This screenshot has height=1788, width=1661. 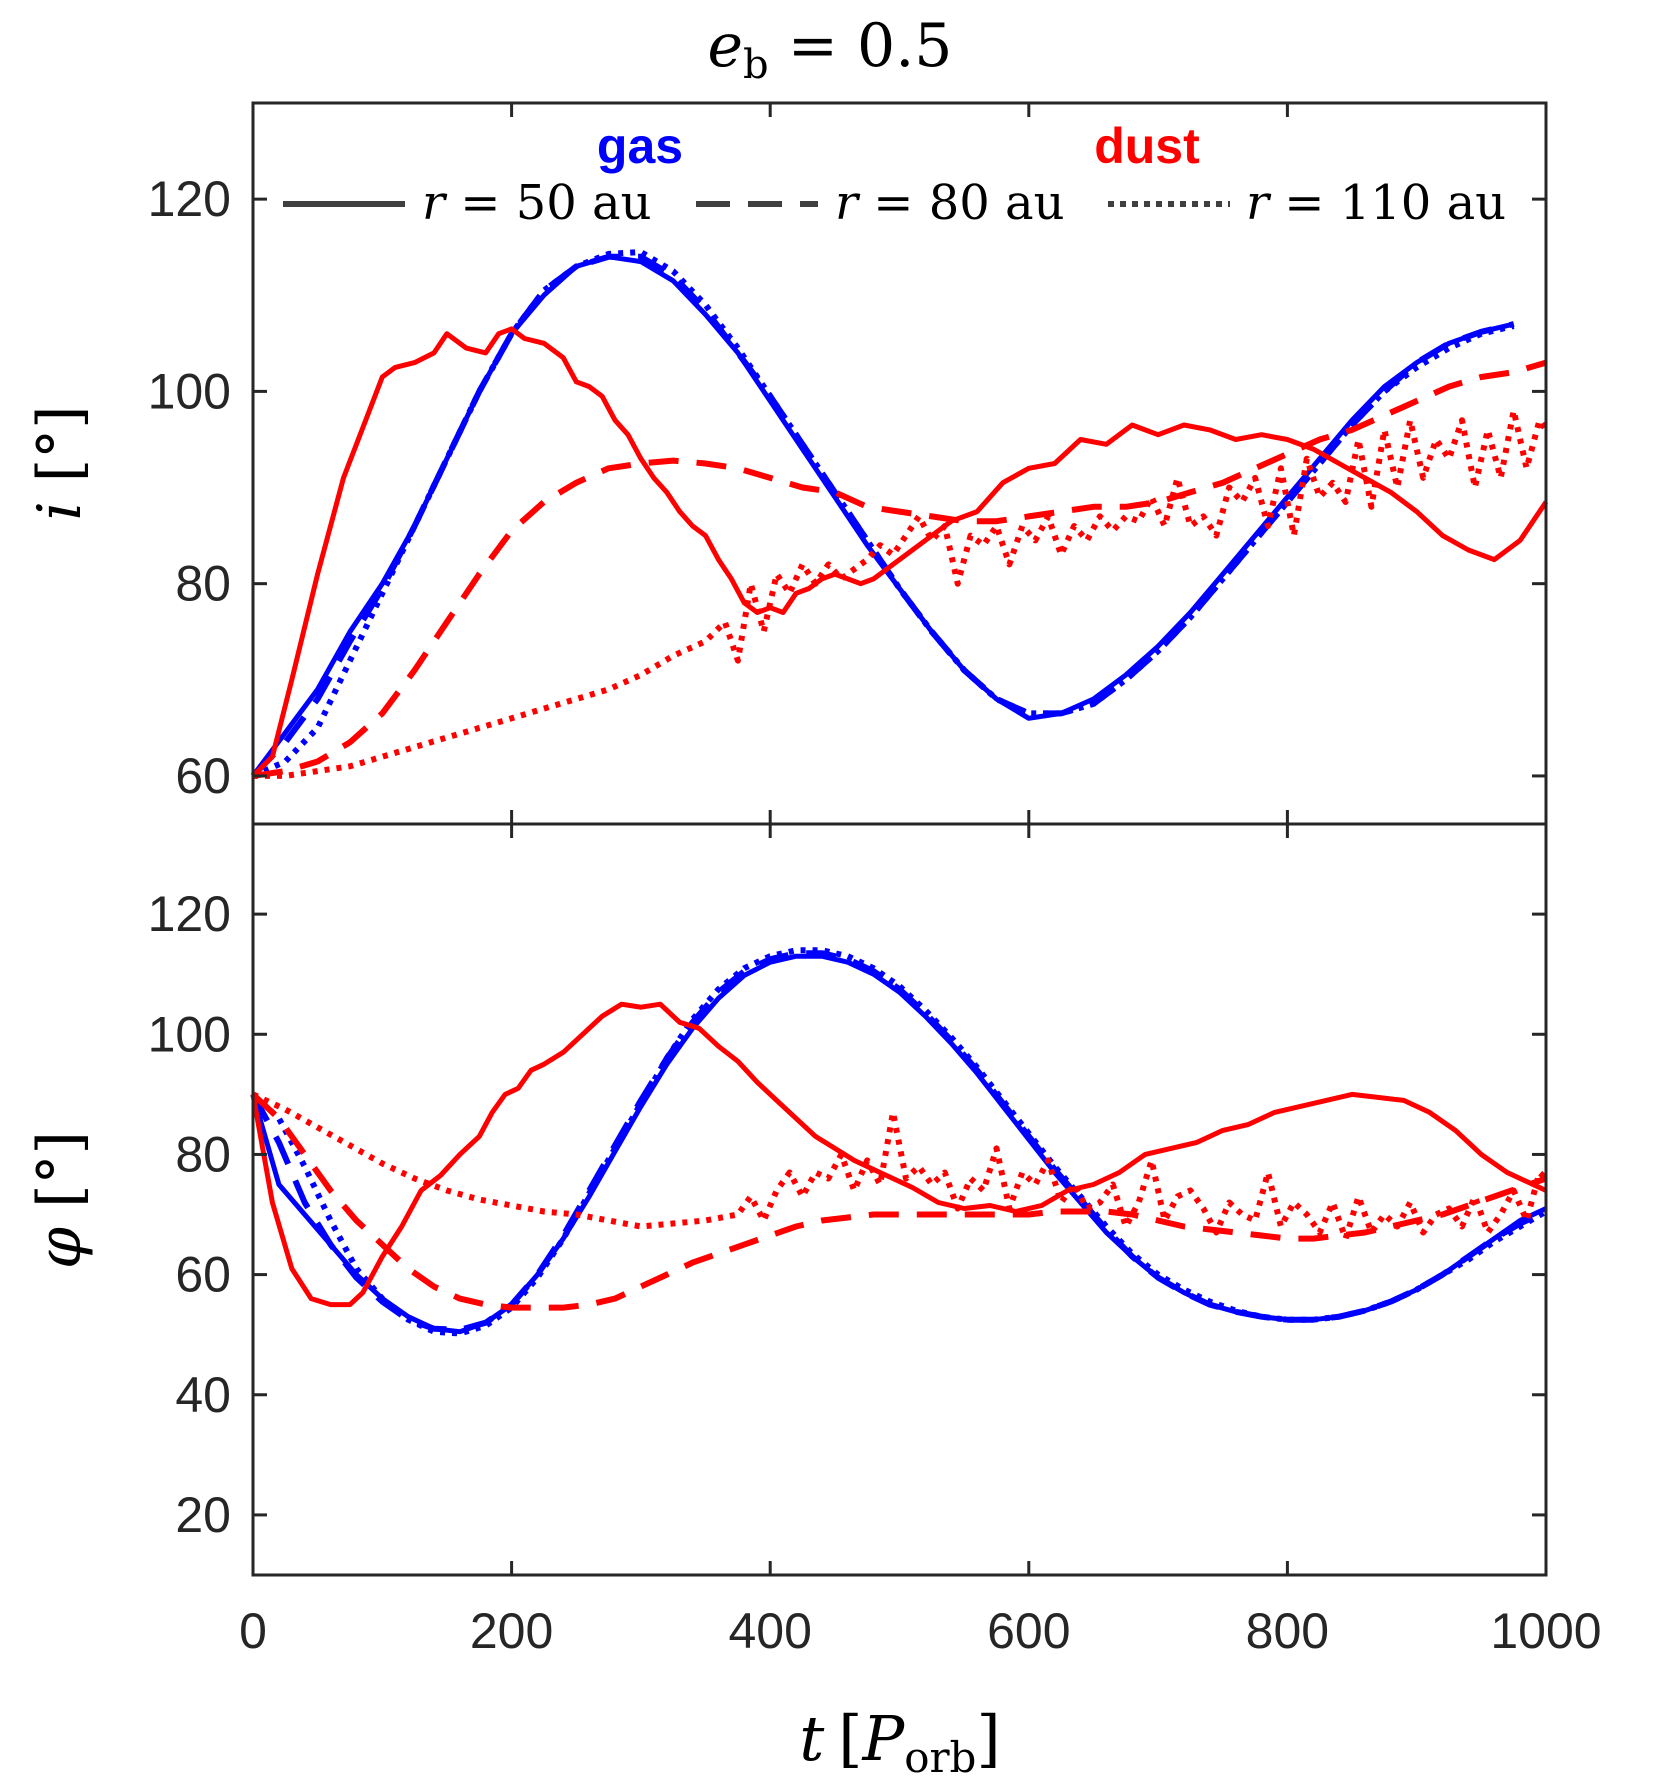 I want to click on node-ylabel-unit: [°], so click(x=60, y=1179).